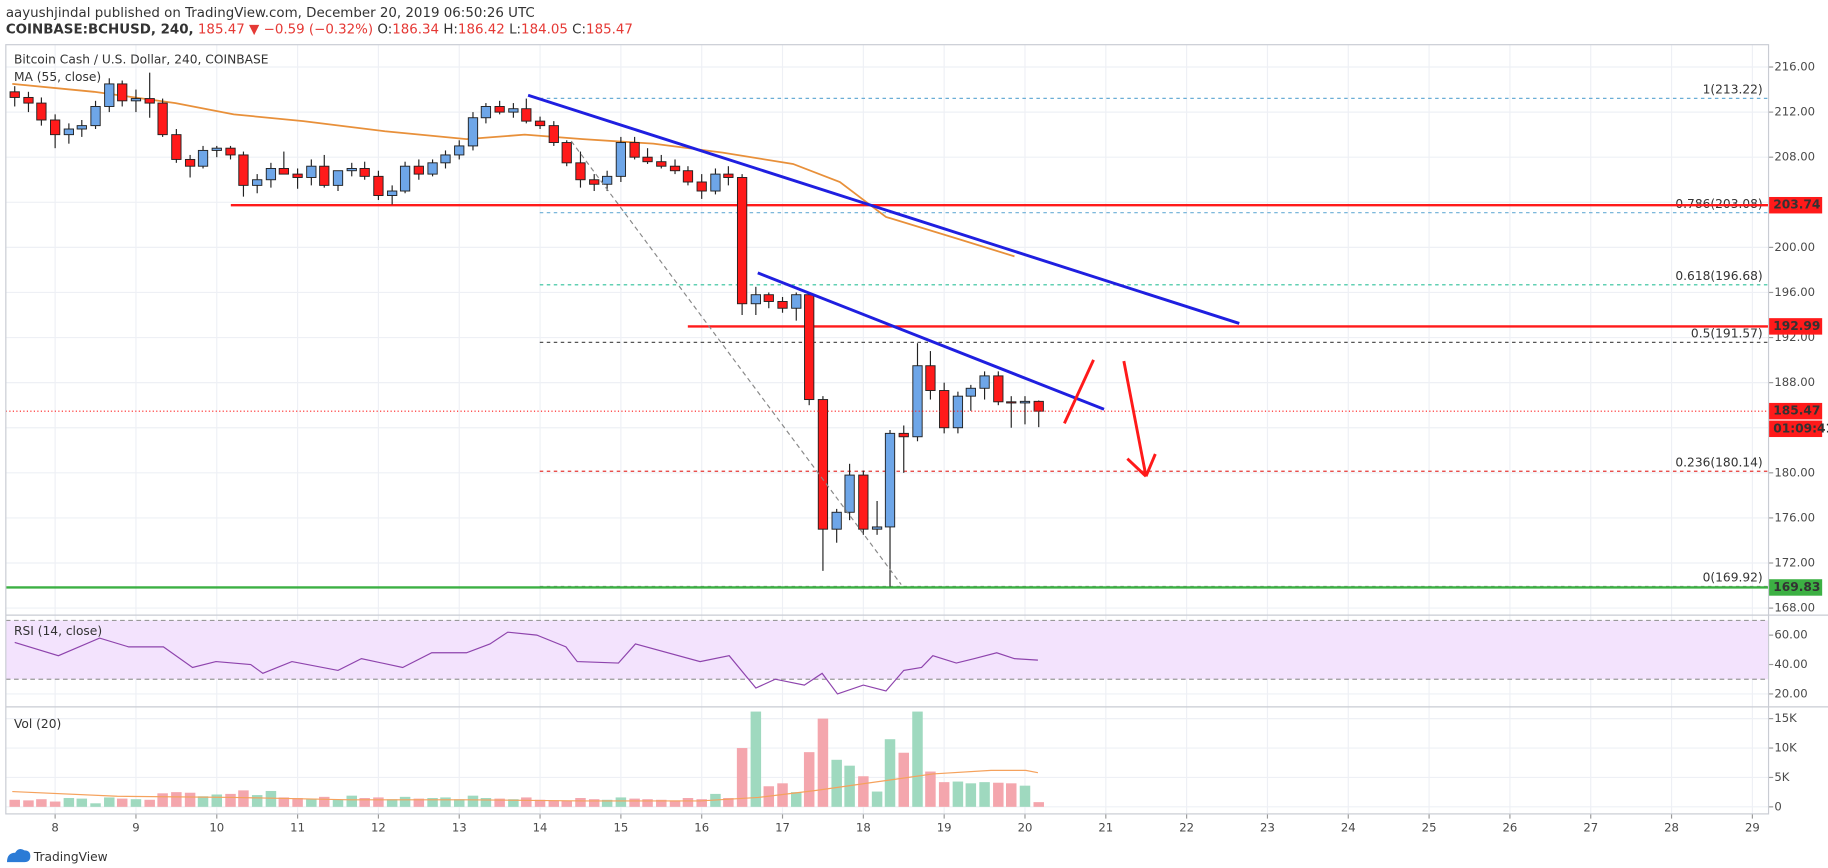  Describe the element at coordinates (1790, 635) in the screenshot. I see `y-tick-label: 60.00` at that location.